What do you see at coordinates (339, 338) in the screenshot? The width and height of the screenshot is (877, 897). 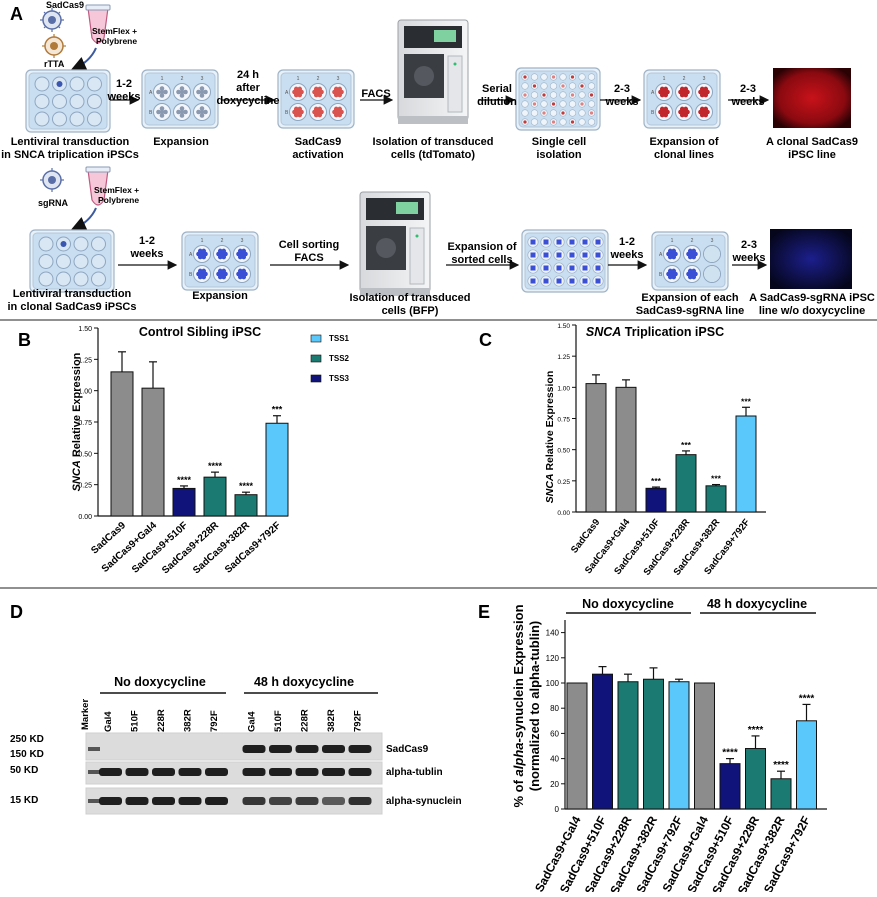 I see `legend-label: TSS1` at bounding box center [339, 338].